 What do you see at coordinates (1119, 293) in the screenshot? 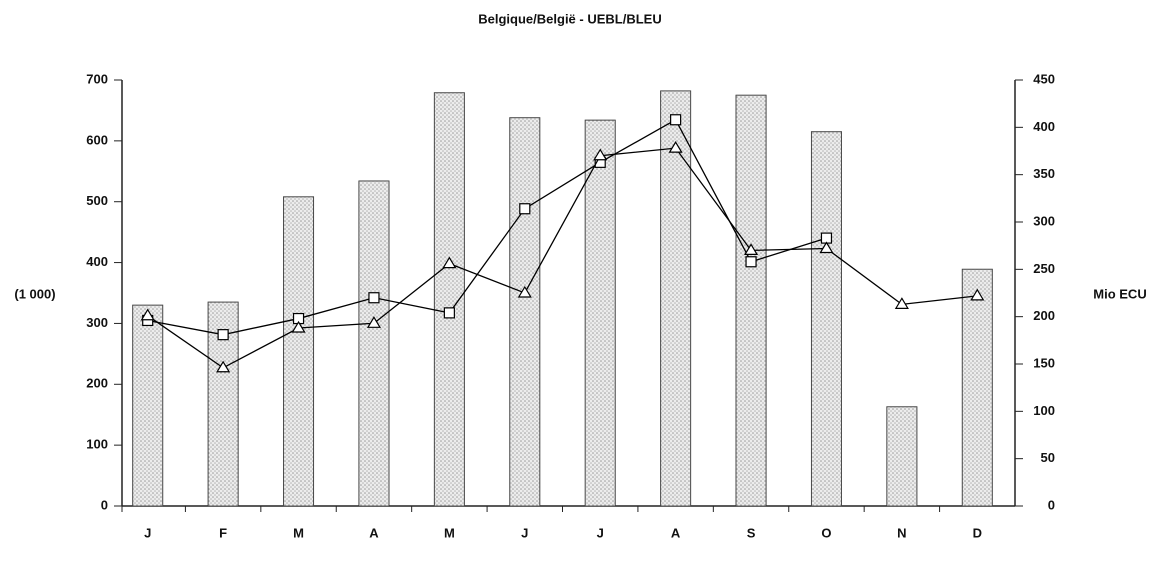
I see `y2-axis-label: Mio ECU` at bounding box center [1119, 293].